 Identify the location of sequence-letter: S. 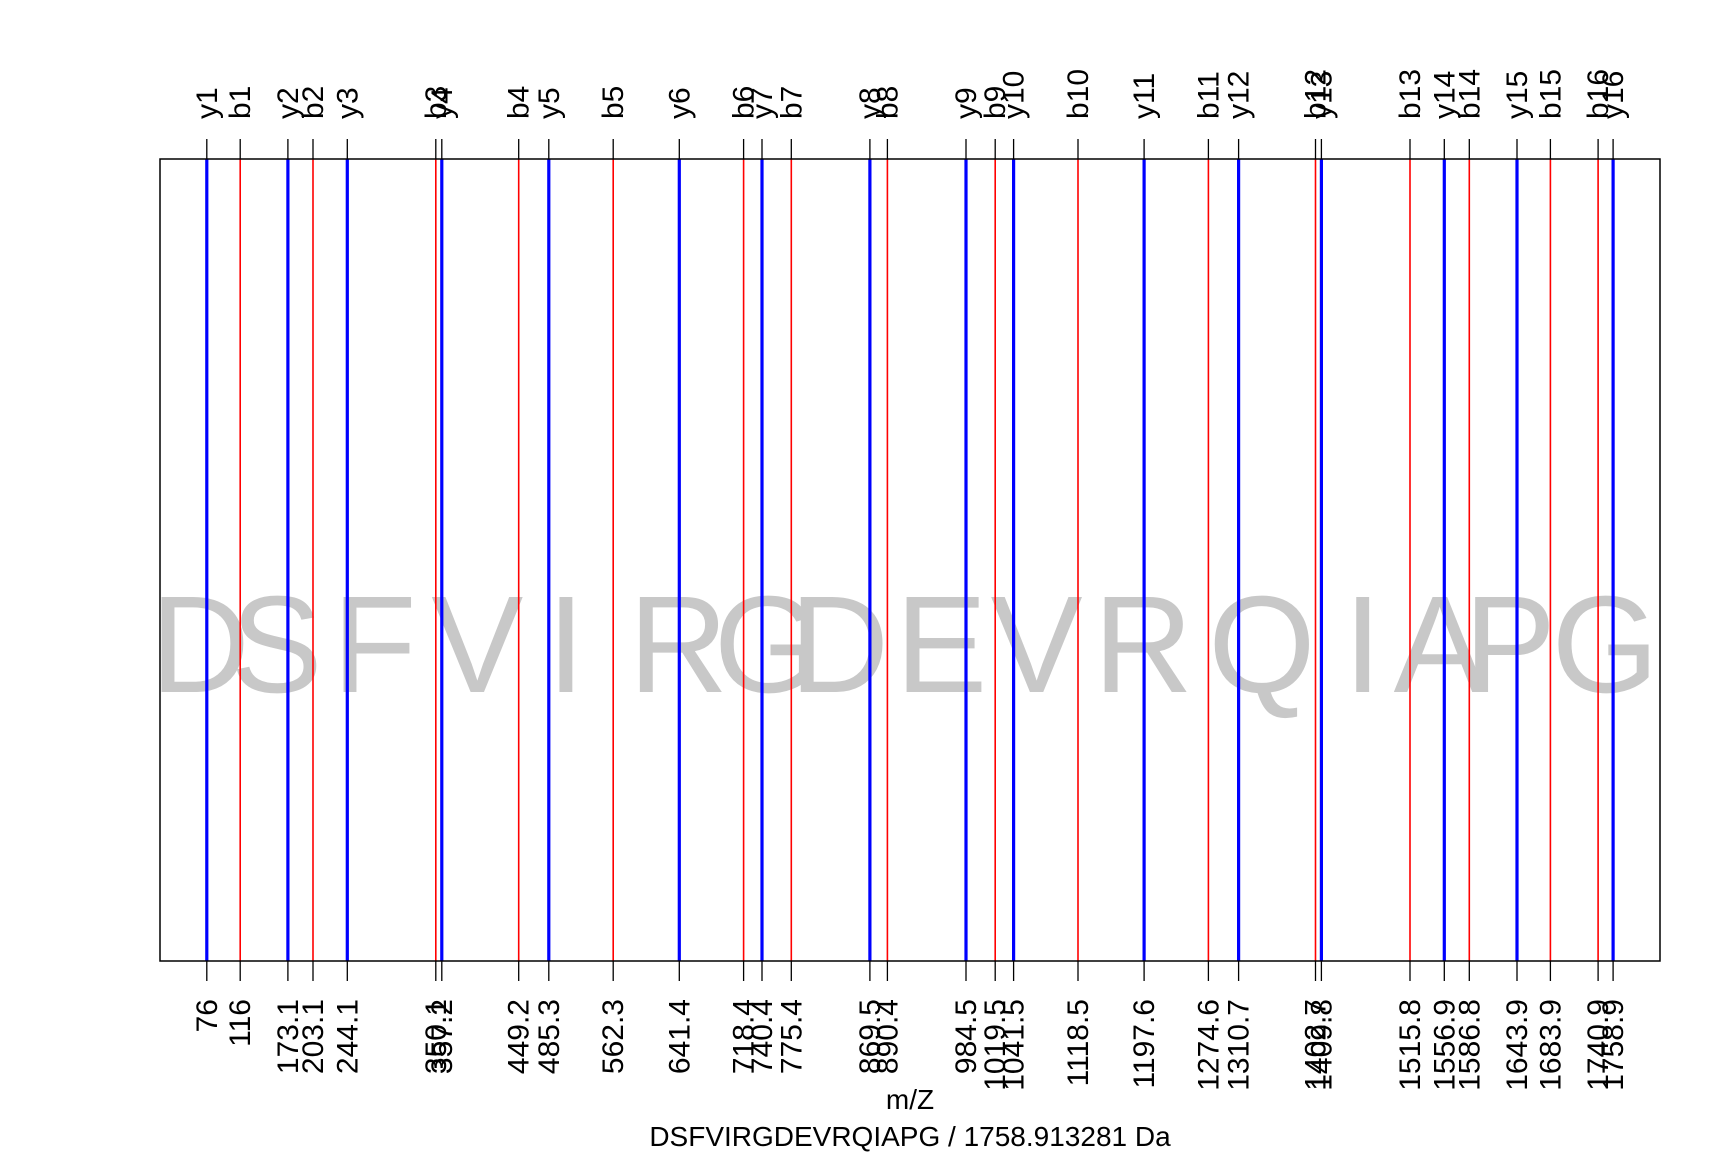
(277, 645).